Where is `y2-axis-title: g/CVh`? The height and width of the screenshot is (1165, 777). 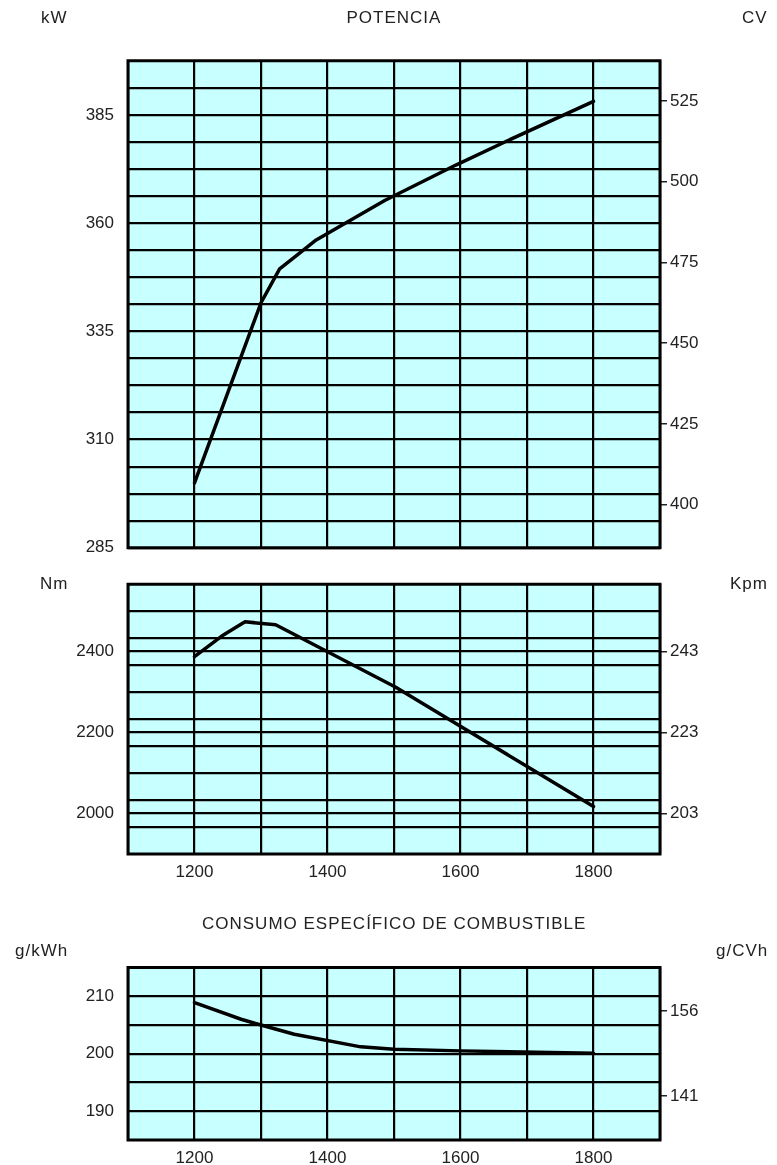
y2-axis-title: g/CVh is located at coordinates (742, 951).